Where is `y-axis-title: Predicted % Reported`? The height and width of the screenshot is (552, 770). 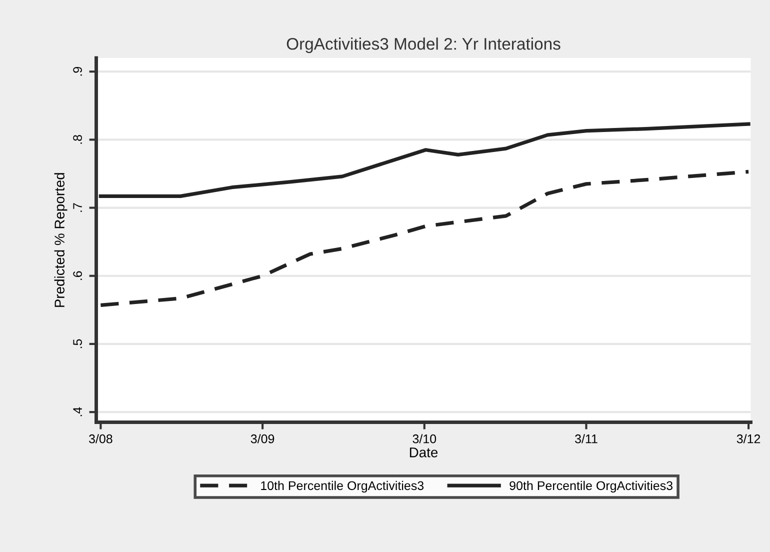 y-axis-title: Predicted % Reported is located at coordinates (61, 240).